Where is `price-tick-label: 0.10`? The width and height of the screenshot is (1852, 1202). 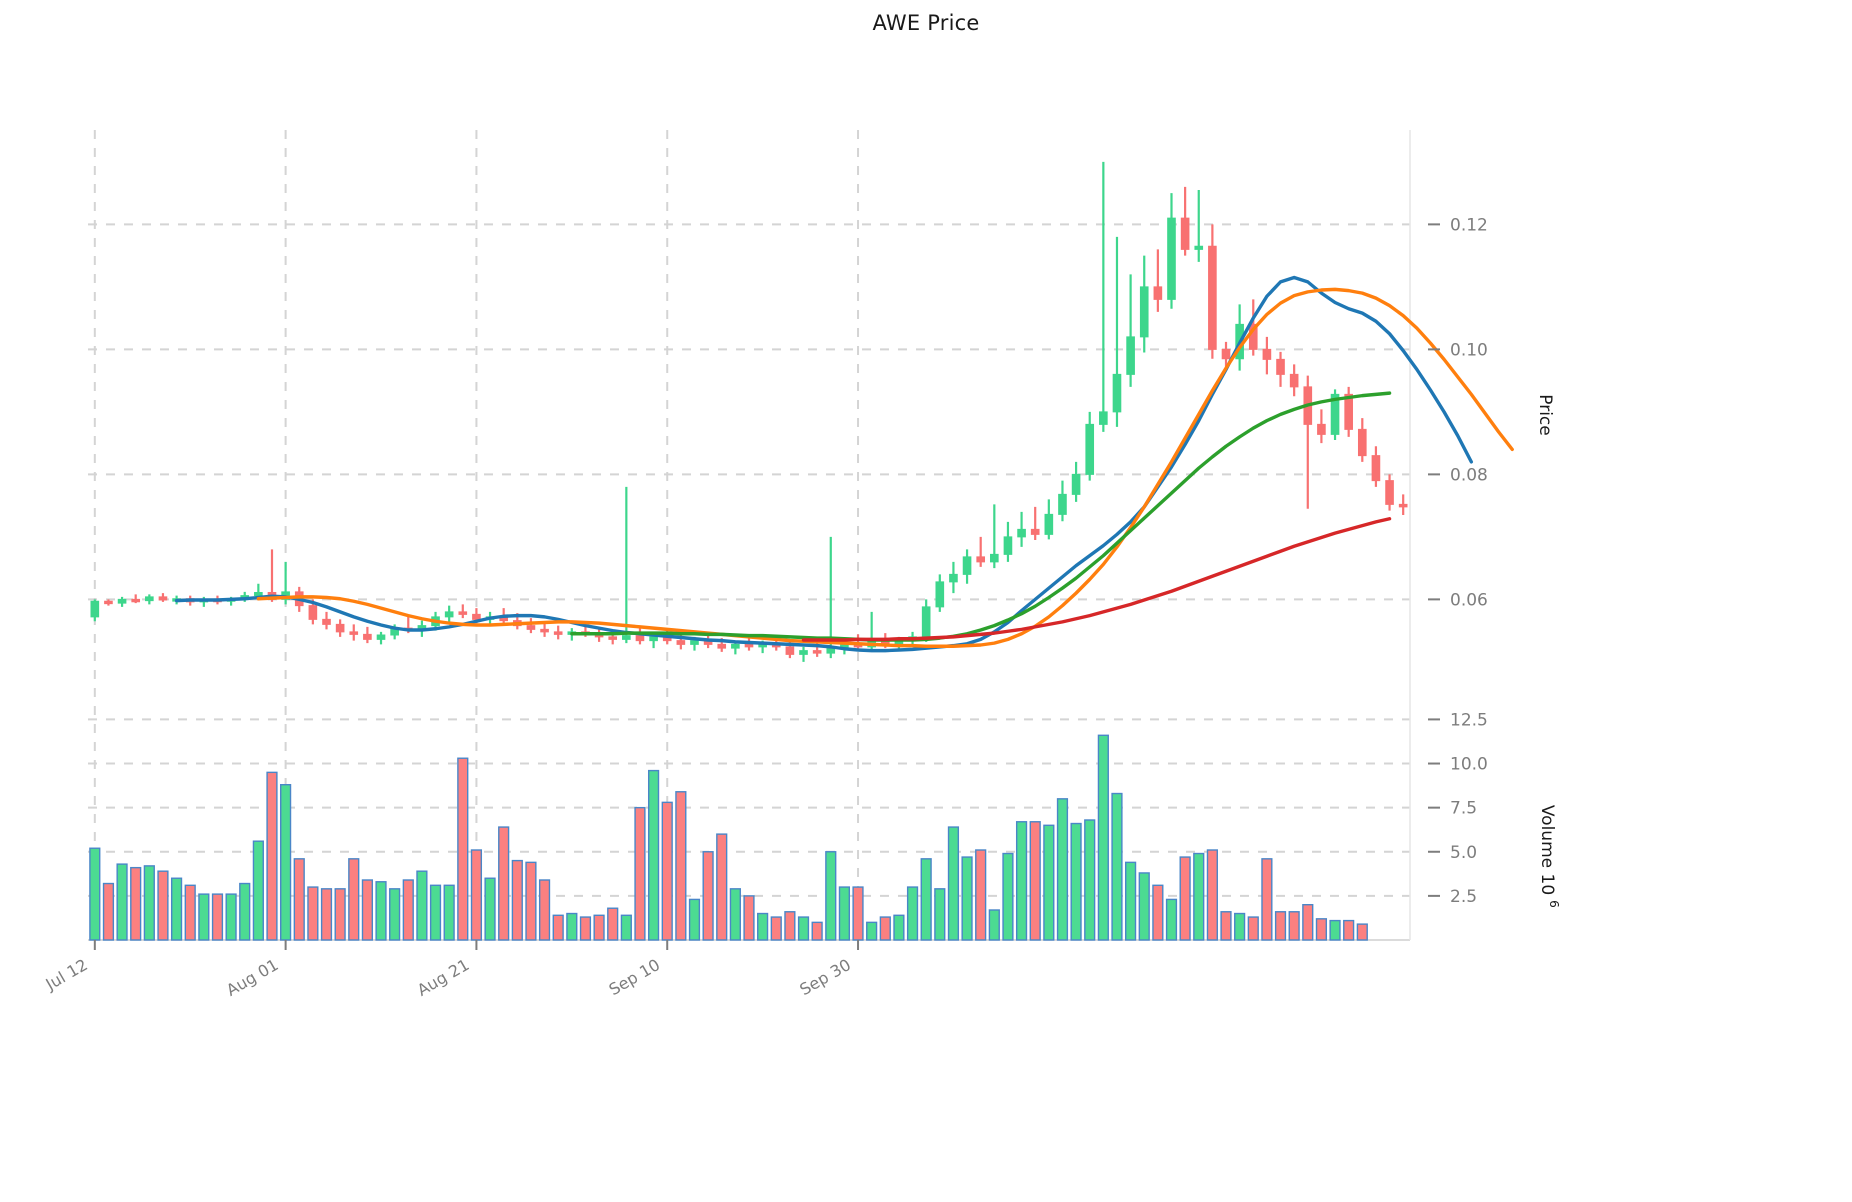
price-tick-label: 0.10 is located at coordinates (1469, 350).